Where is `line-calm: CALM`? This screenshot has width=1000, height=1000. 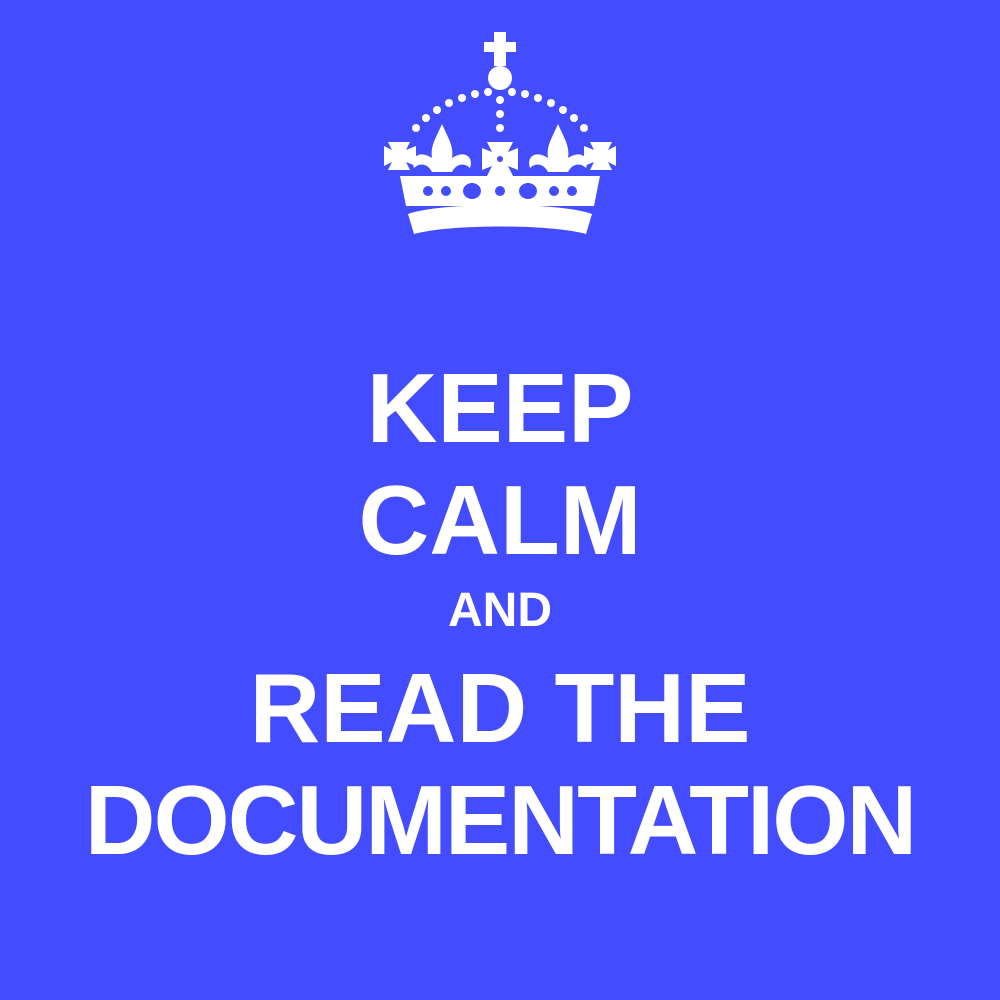 line-calm: CALM is located at coordinates (500, 520).